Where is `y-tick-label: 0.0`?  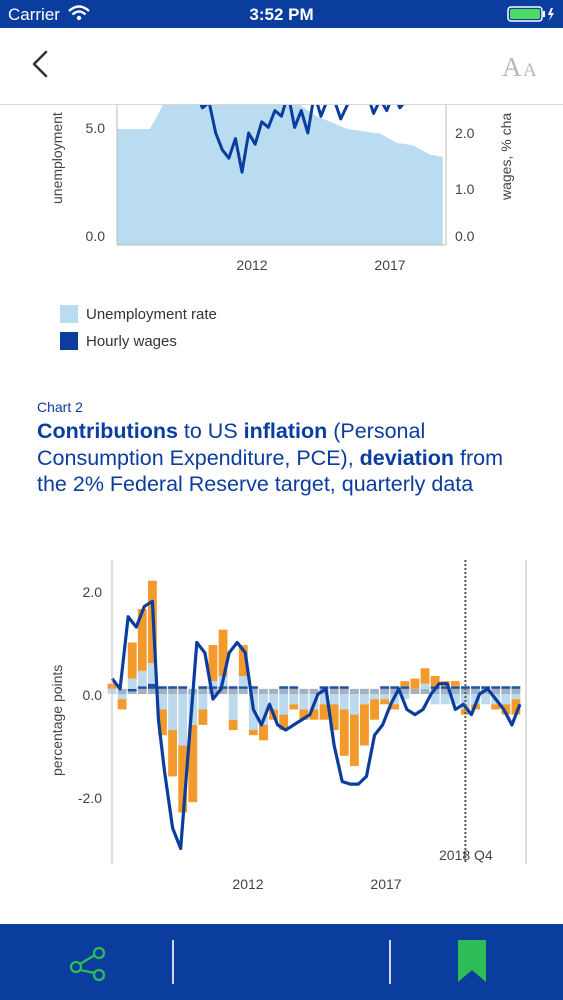 y-tick-label: 0.0 is located at coordinates (93, 695).